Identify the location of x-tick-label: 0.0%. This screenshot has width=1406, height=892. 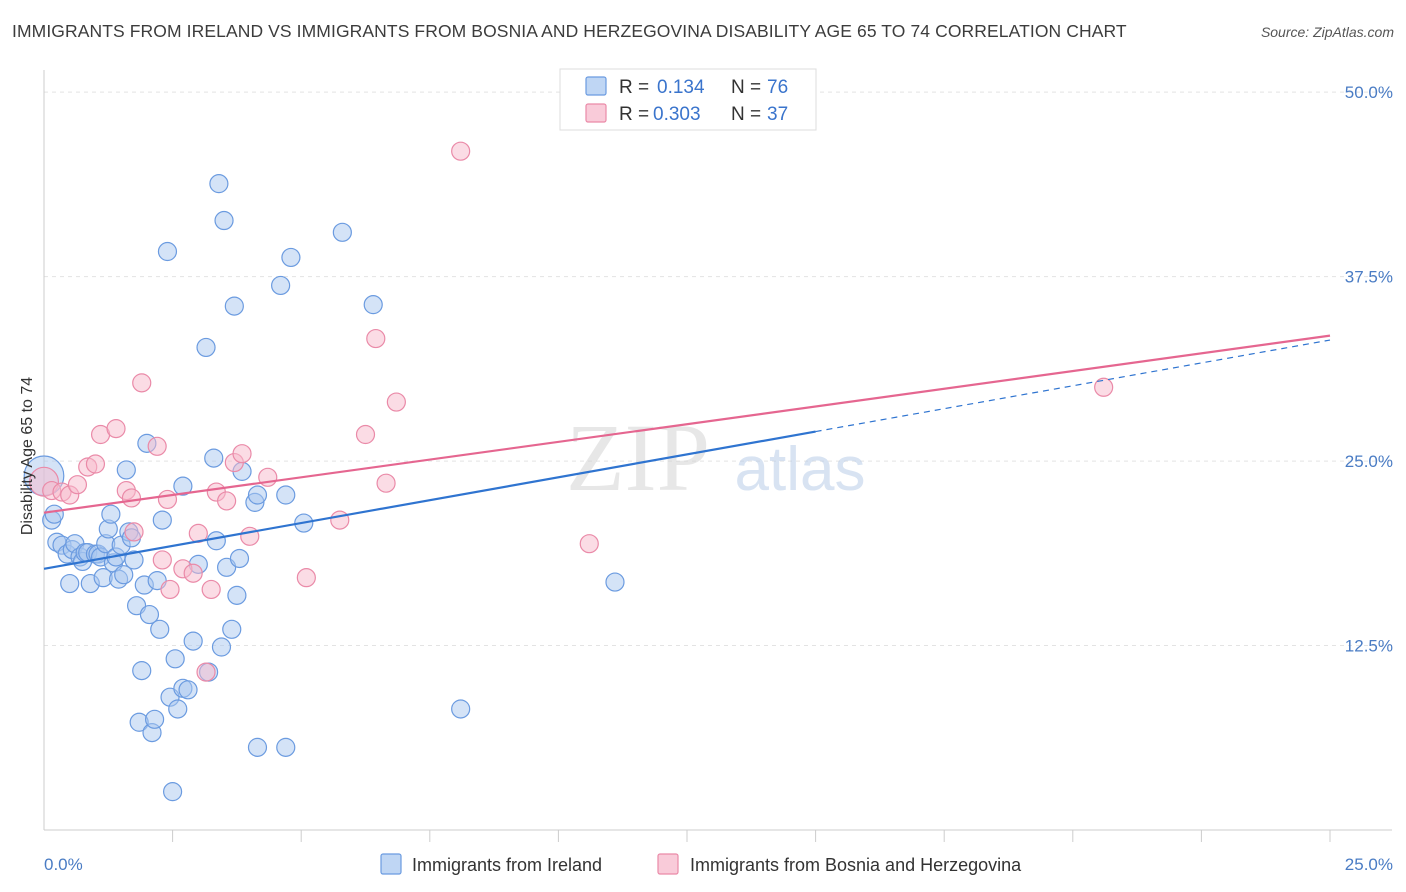
(63, 864).